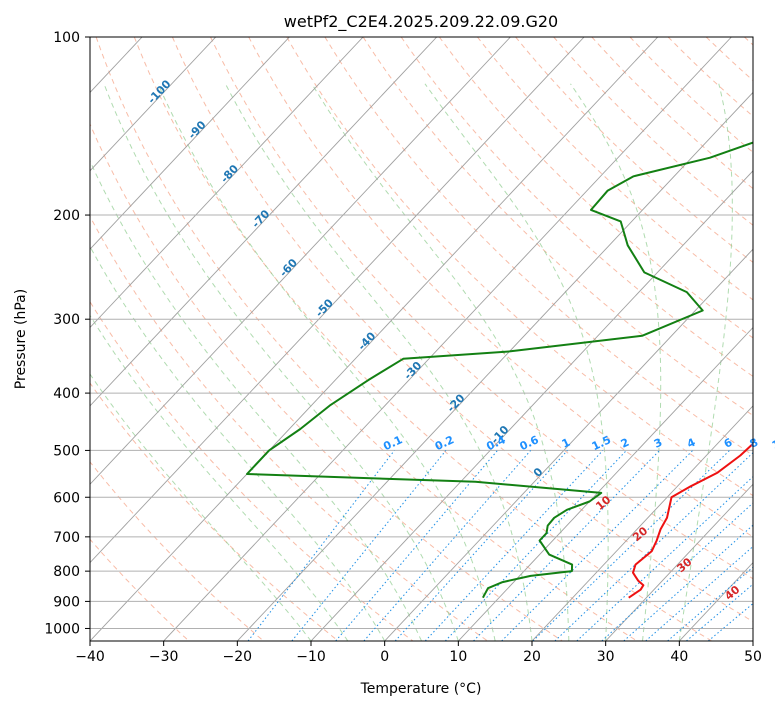 The image size is (775, 708). I want to click on y-tick-label: 300, so click(66, 320).